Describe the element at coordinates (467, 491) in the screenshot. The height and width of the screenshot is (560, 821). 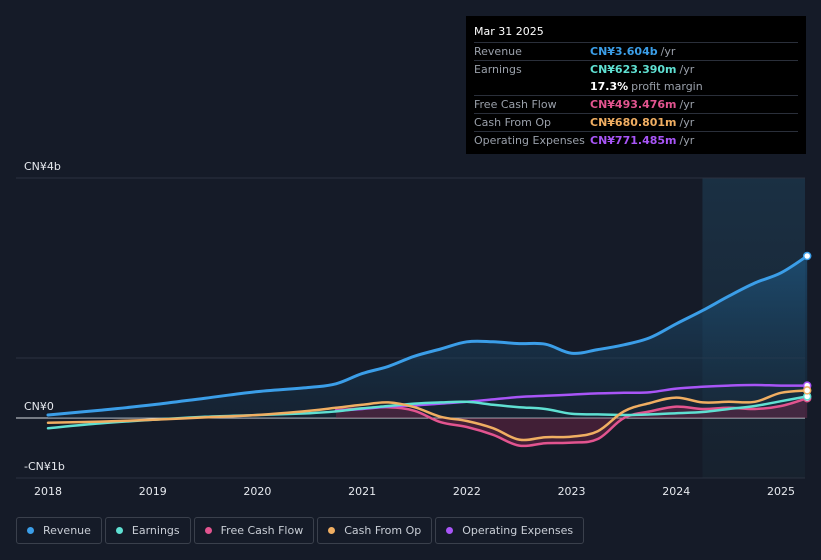
I see `x-tick-label: 2022` at that location.